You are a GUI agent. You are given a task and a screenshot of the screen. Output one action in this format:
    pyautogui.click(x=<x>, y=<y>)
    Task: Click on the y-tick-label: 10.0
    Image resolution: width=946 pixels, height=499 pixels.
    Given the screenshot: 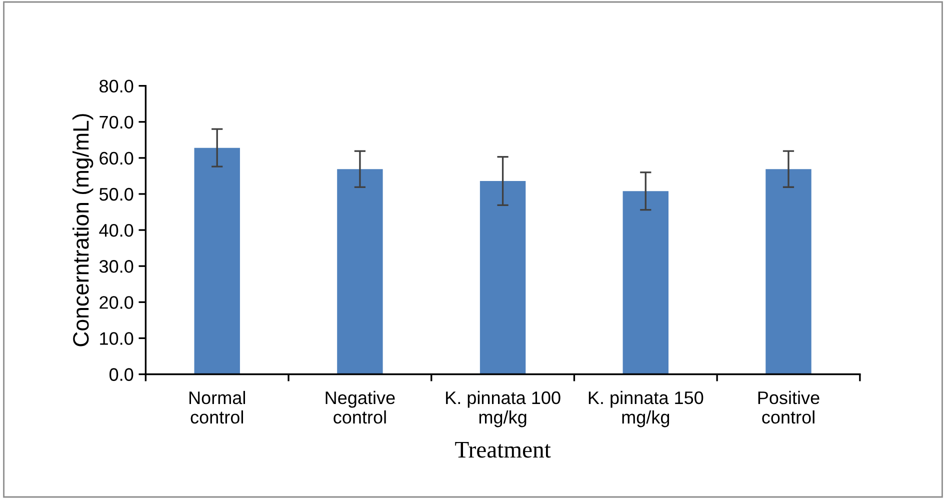 What is the action you would take?
    pyautogui.click(x=117, y=338)
    